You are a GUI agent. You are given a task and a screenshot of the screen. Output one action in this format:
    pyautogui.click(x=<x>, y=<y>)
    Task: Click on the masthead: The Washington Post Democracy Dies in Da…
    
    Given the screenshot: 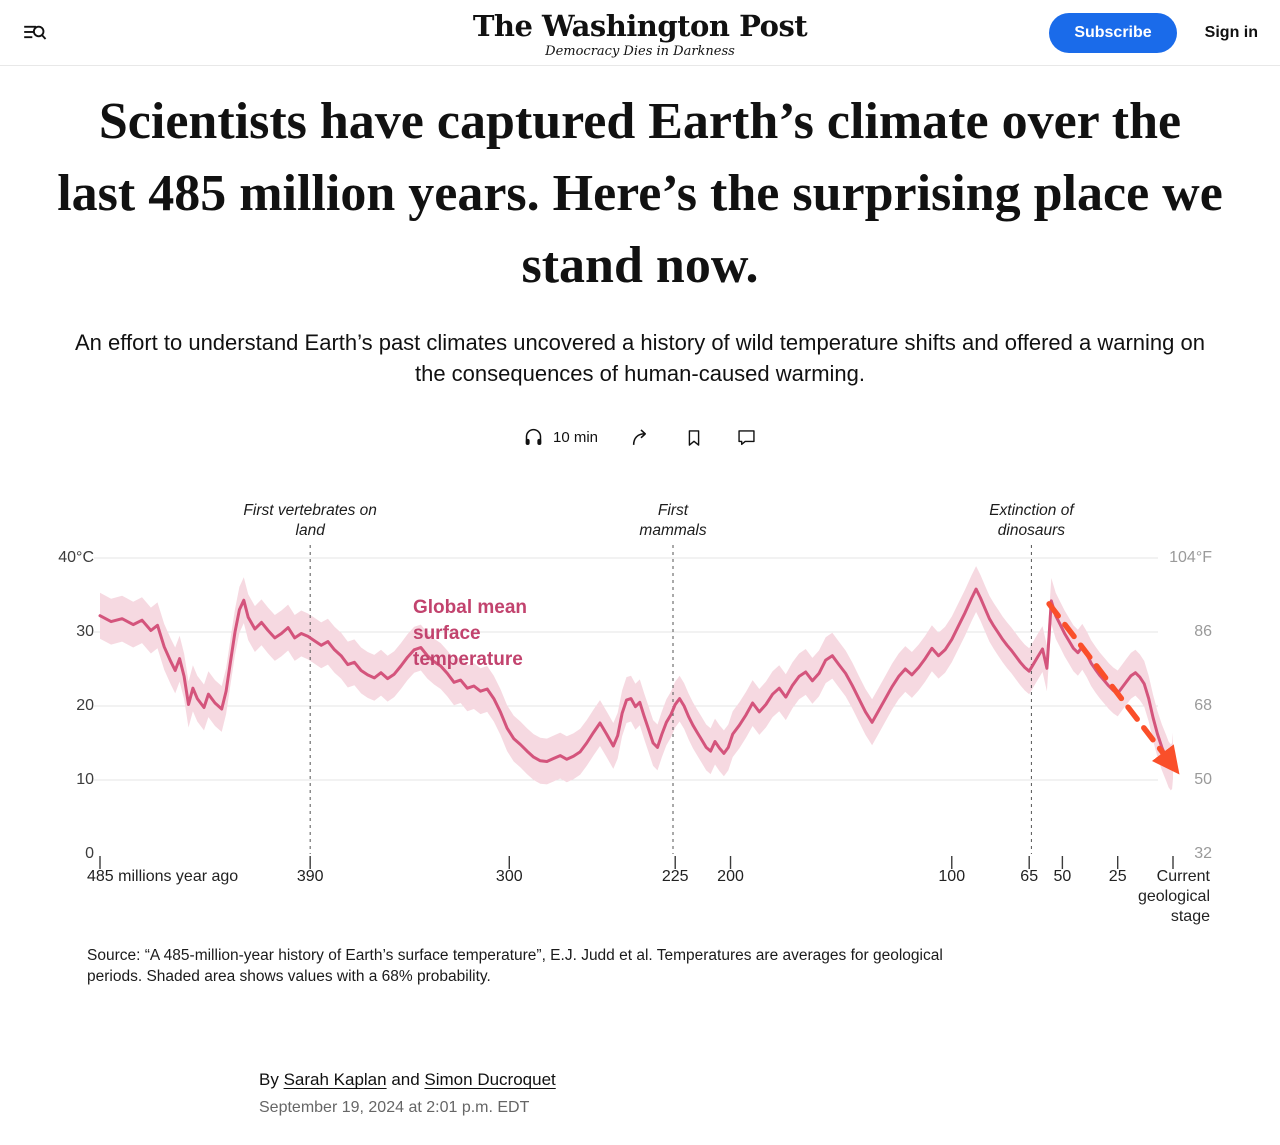 What is the action you would take?
    pyautogui.click(x=640, y=34)
    